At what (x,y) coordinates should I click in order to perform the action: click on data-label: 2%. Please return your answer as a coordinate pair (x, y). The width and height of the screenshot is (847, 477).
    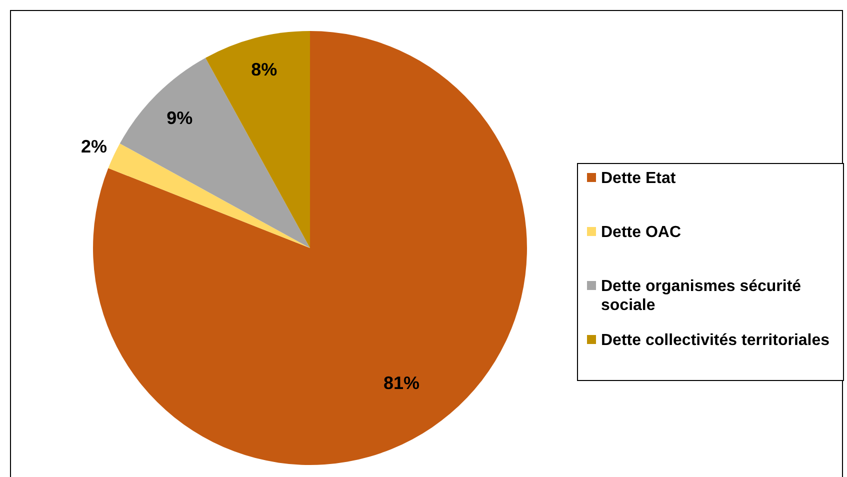
    Looking at the image, I should click on (94, 146).